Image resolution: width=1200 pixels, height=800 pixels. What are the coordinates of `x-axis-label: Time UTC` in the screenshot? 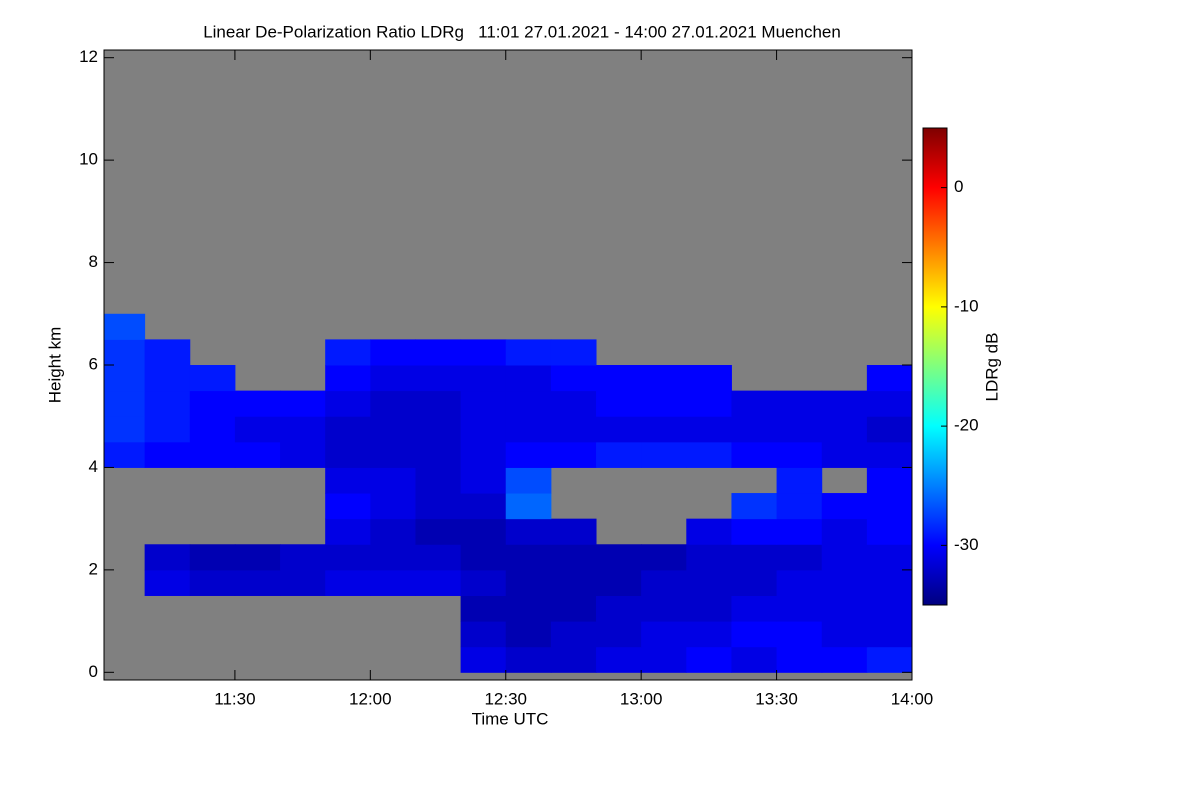 It's located at (510, 718).